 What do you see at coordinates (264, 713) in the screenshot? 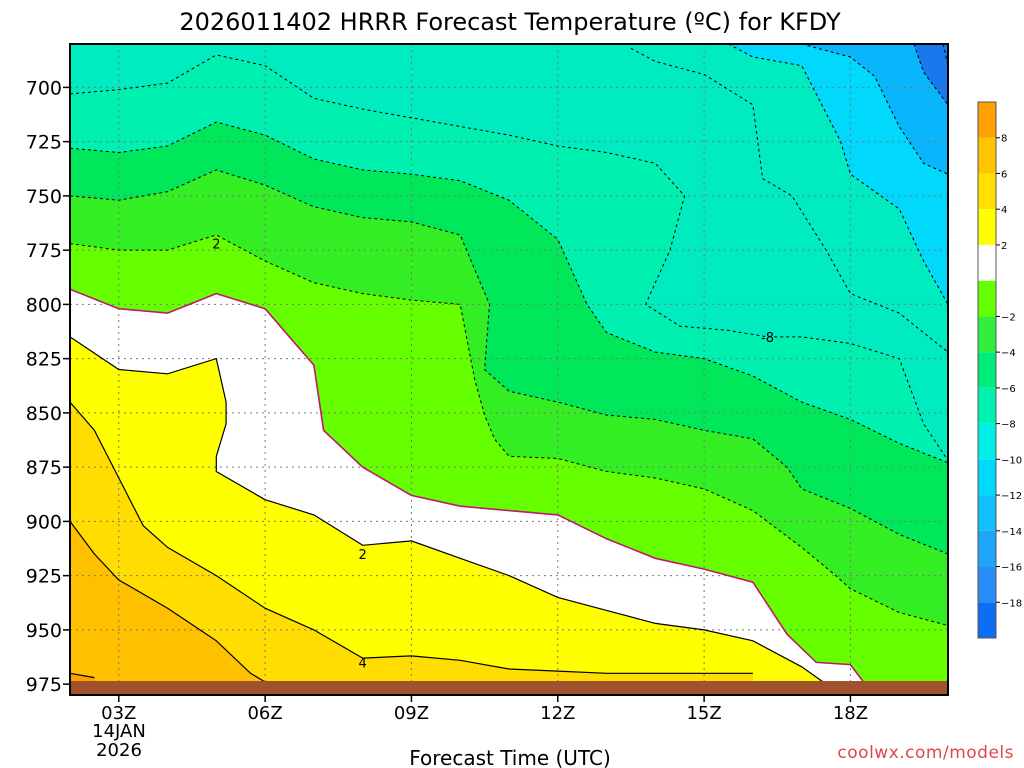
I see `x-tick-label: 06Z` at bounding box center [264, 713].